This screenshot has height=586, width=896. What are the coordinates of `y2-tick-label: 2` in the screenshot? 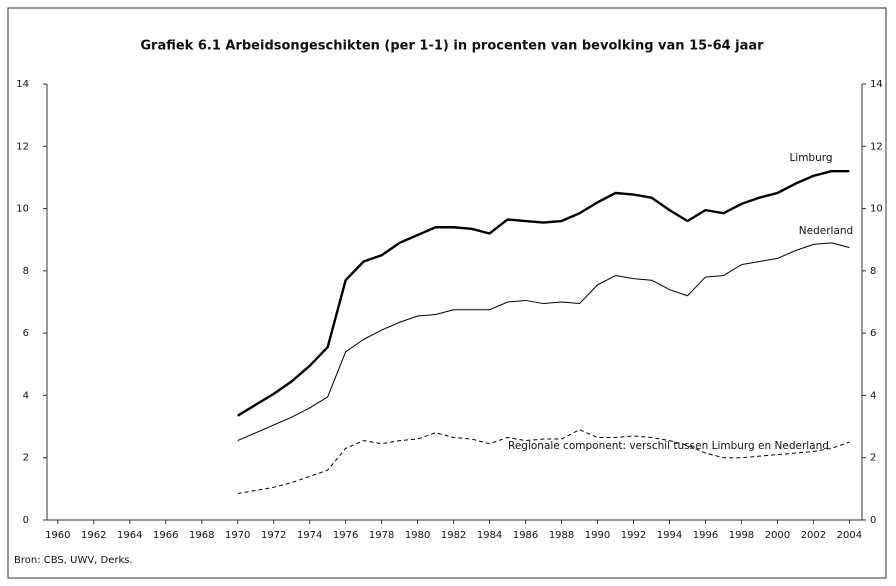 It's located at (873, 458).